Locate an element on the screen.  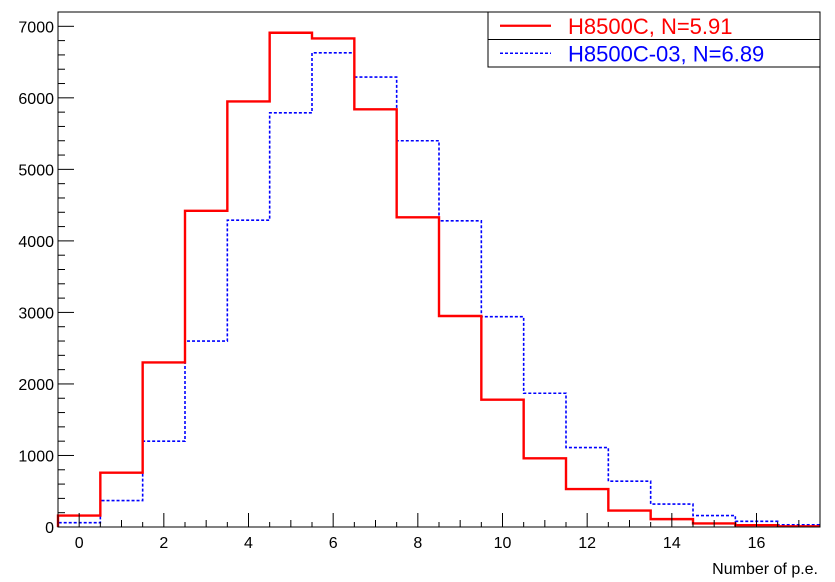
y-axis: 0 1000 2000 3000 4000 5000 6000 7000 is located at coordinates (46, 278).